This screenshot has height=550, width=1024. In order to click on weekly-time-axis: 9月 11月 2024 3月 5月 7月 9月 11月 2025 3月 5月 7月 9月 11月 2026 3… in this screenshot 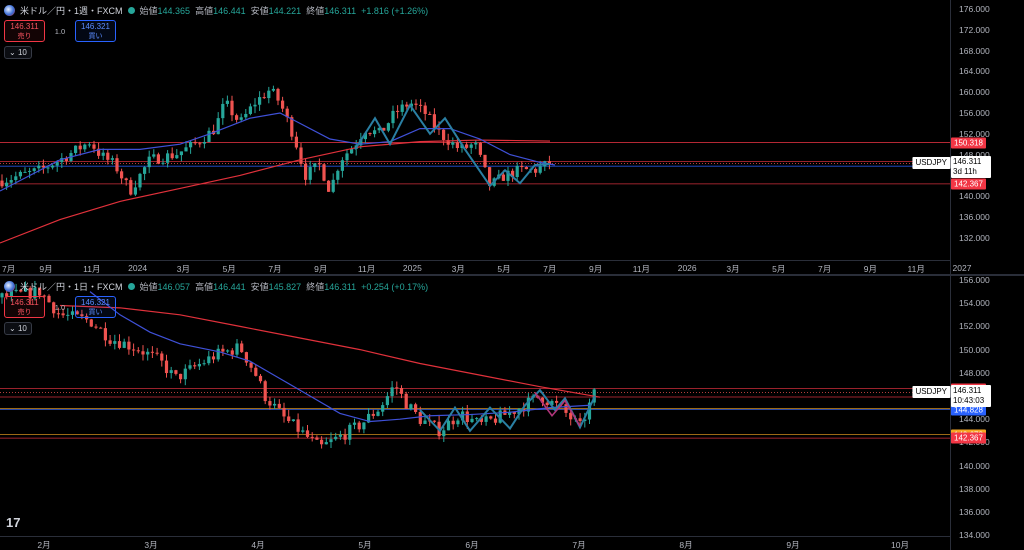, I will do `click(485, 267)`.